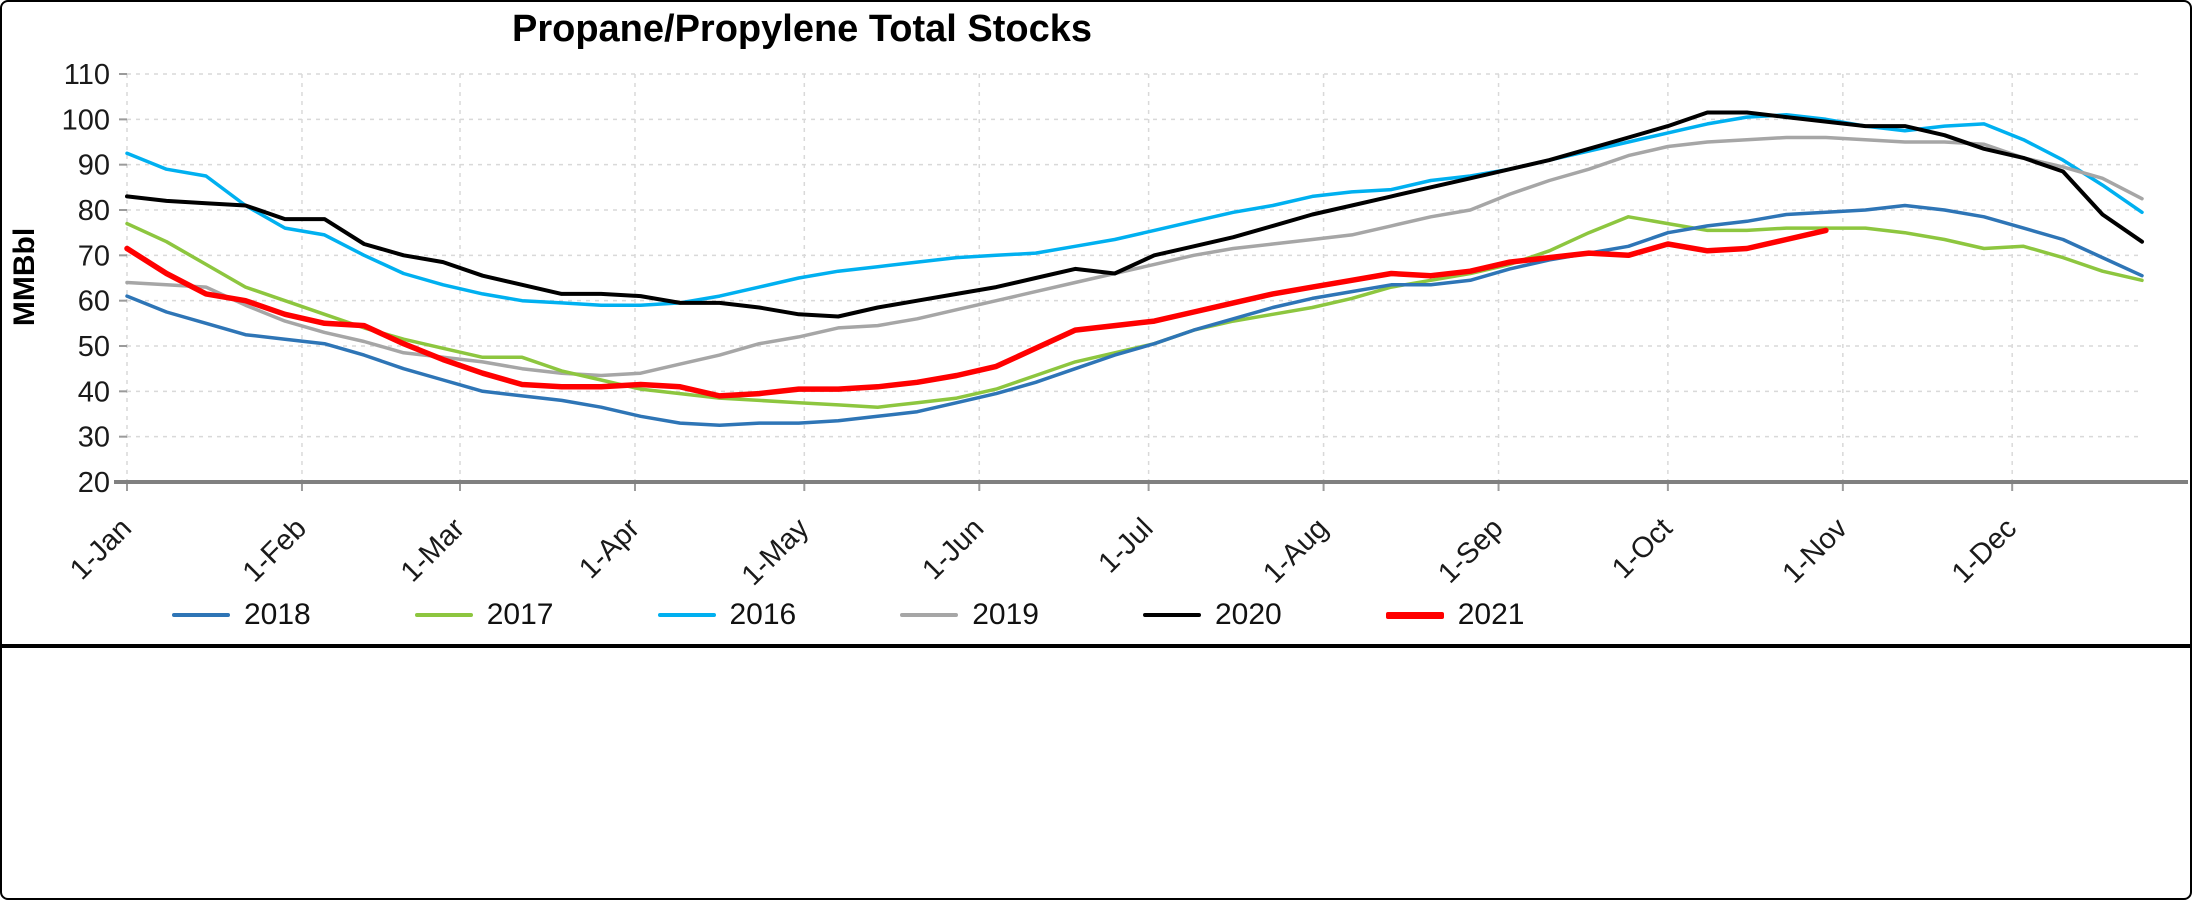 This screenshot has height=900, width=2192. Describe the element at coordinates (1470, 550) in the screenshot. I see `svg-text: 1-Sep` at that location.